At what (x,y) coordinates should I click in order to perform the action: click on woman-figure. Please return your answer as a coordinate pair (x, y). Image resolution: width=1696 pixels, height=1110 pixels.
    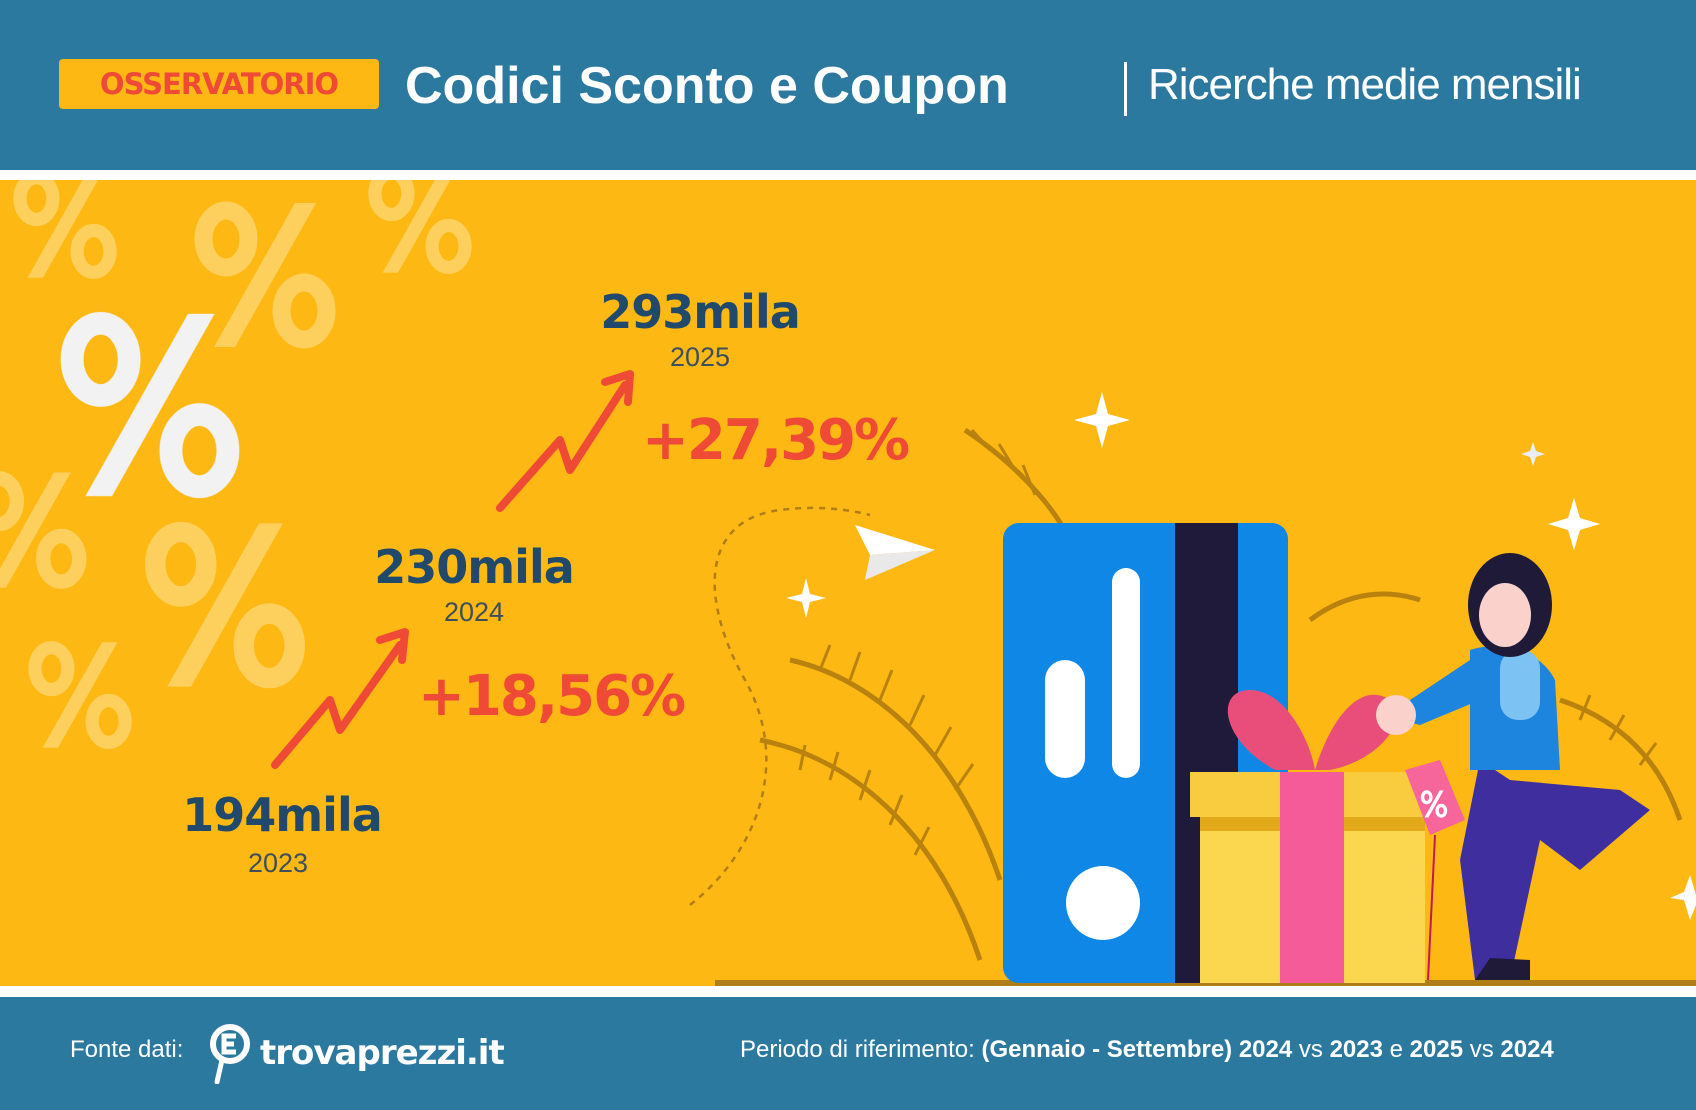
    Looking at the image, I should click on (1513, 766).